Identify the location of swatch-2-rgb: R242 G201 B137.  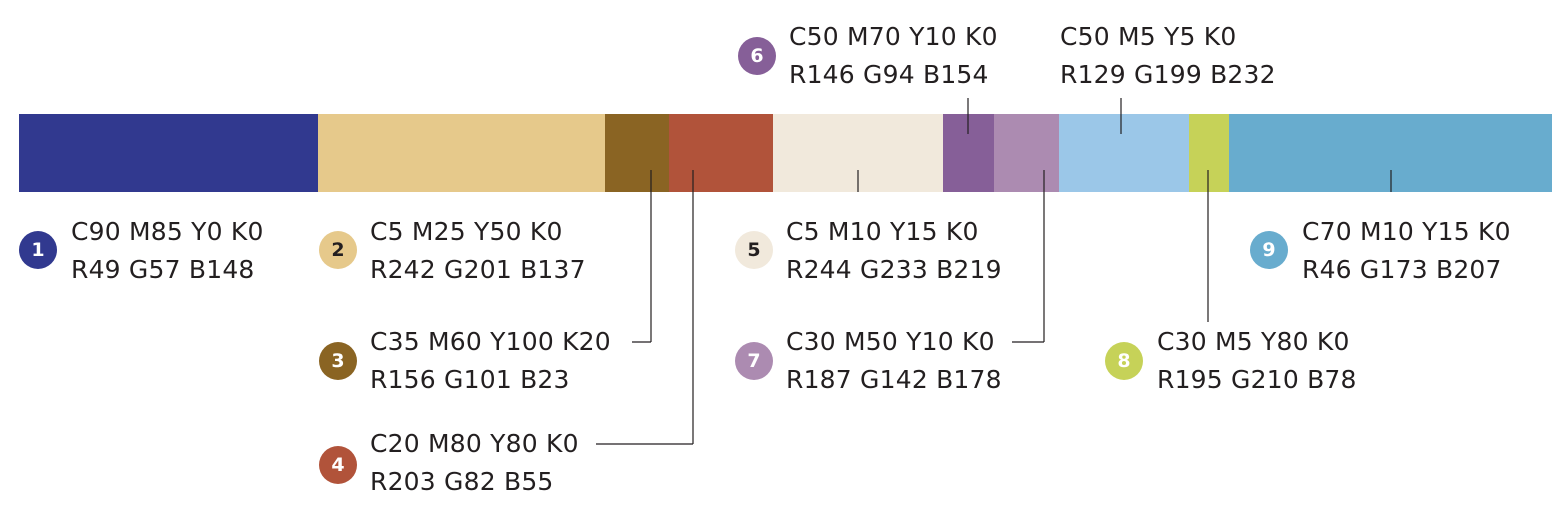
(478, 269).